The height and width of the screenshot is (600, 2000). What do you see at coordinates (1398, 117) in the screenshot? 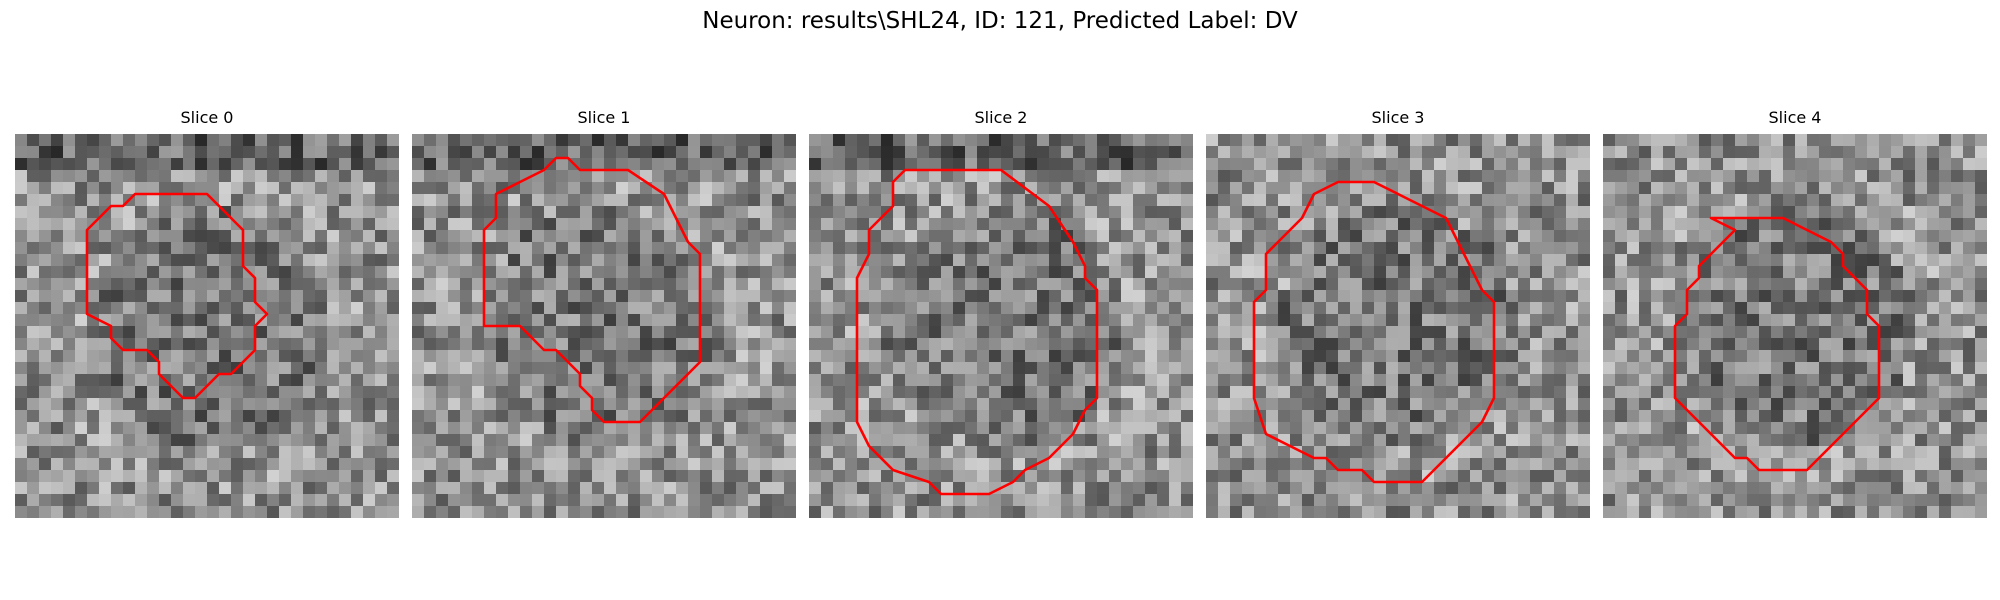
I see `slice-title: Slice 3` at bounding box center [1398, 117].